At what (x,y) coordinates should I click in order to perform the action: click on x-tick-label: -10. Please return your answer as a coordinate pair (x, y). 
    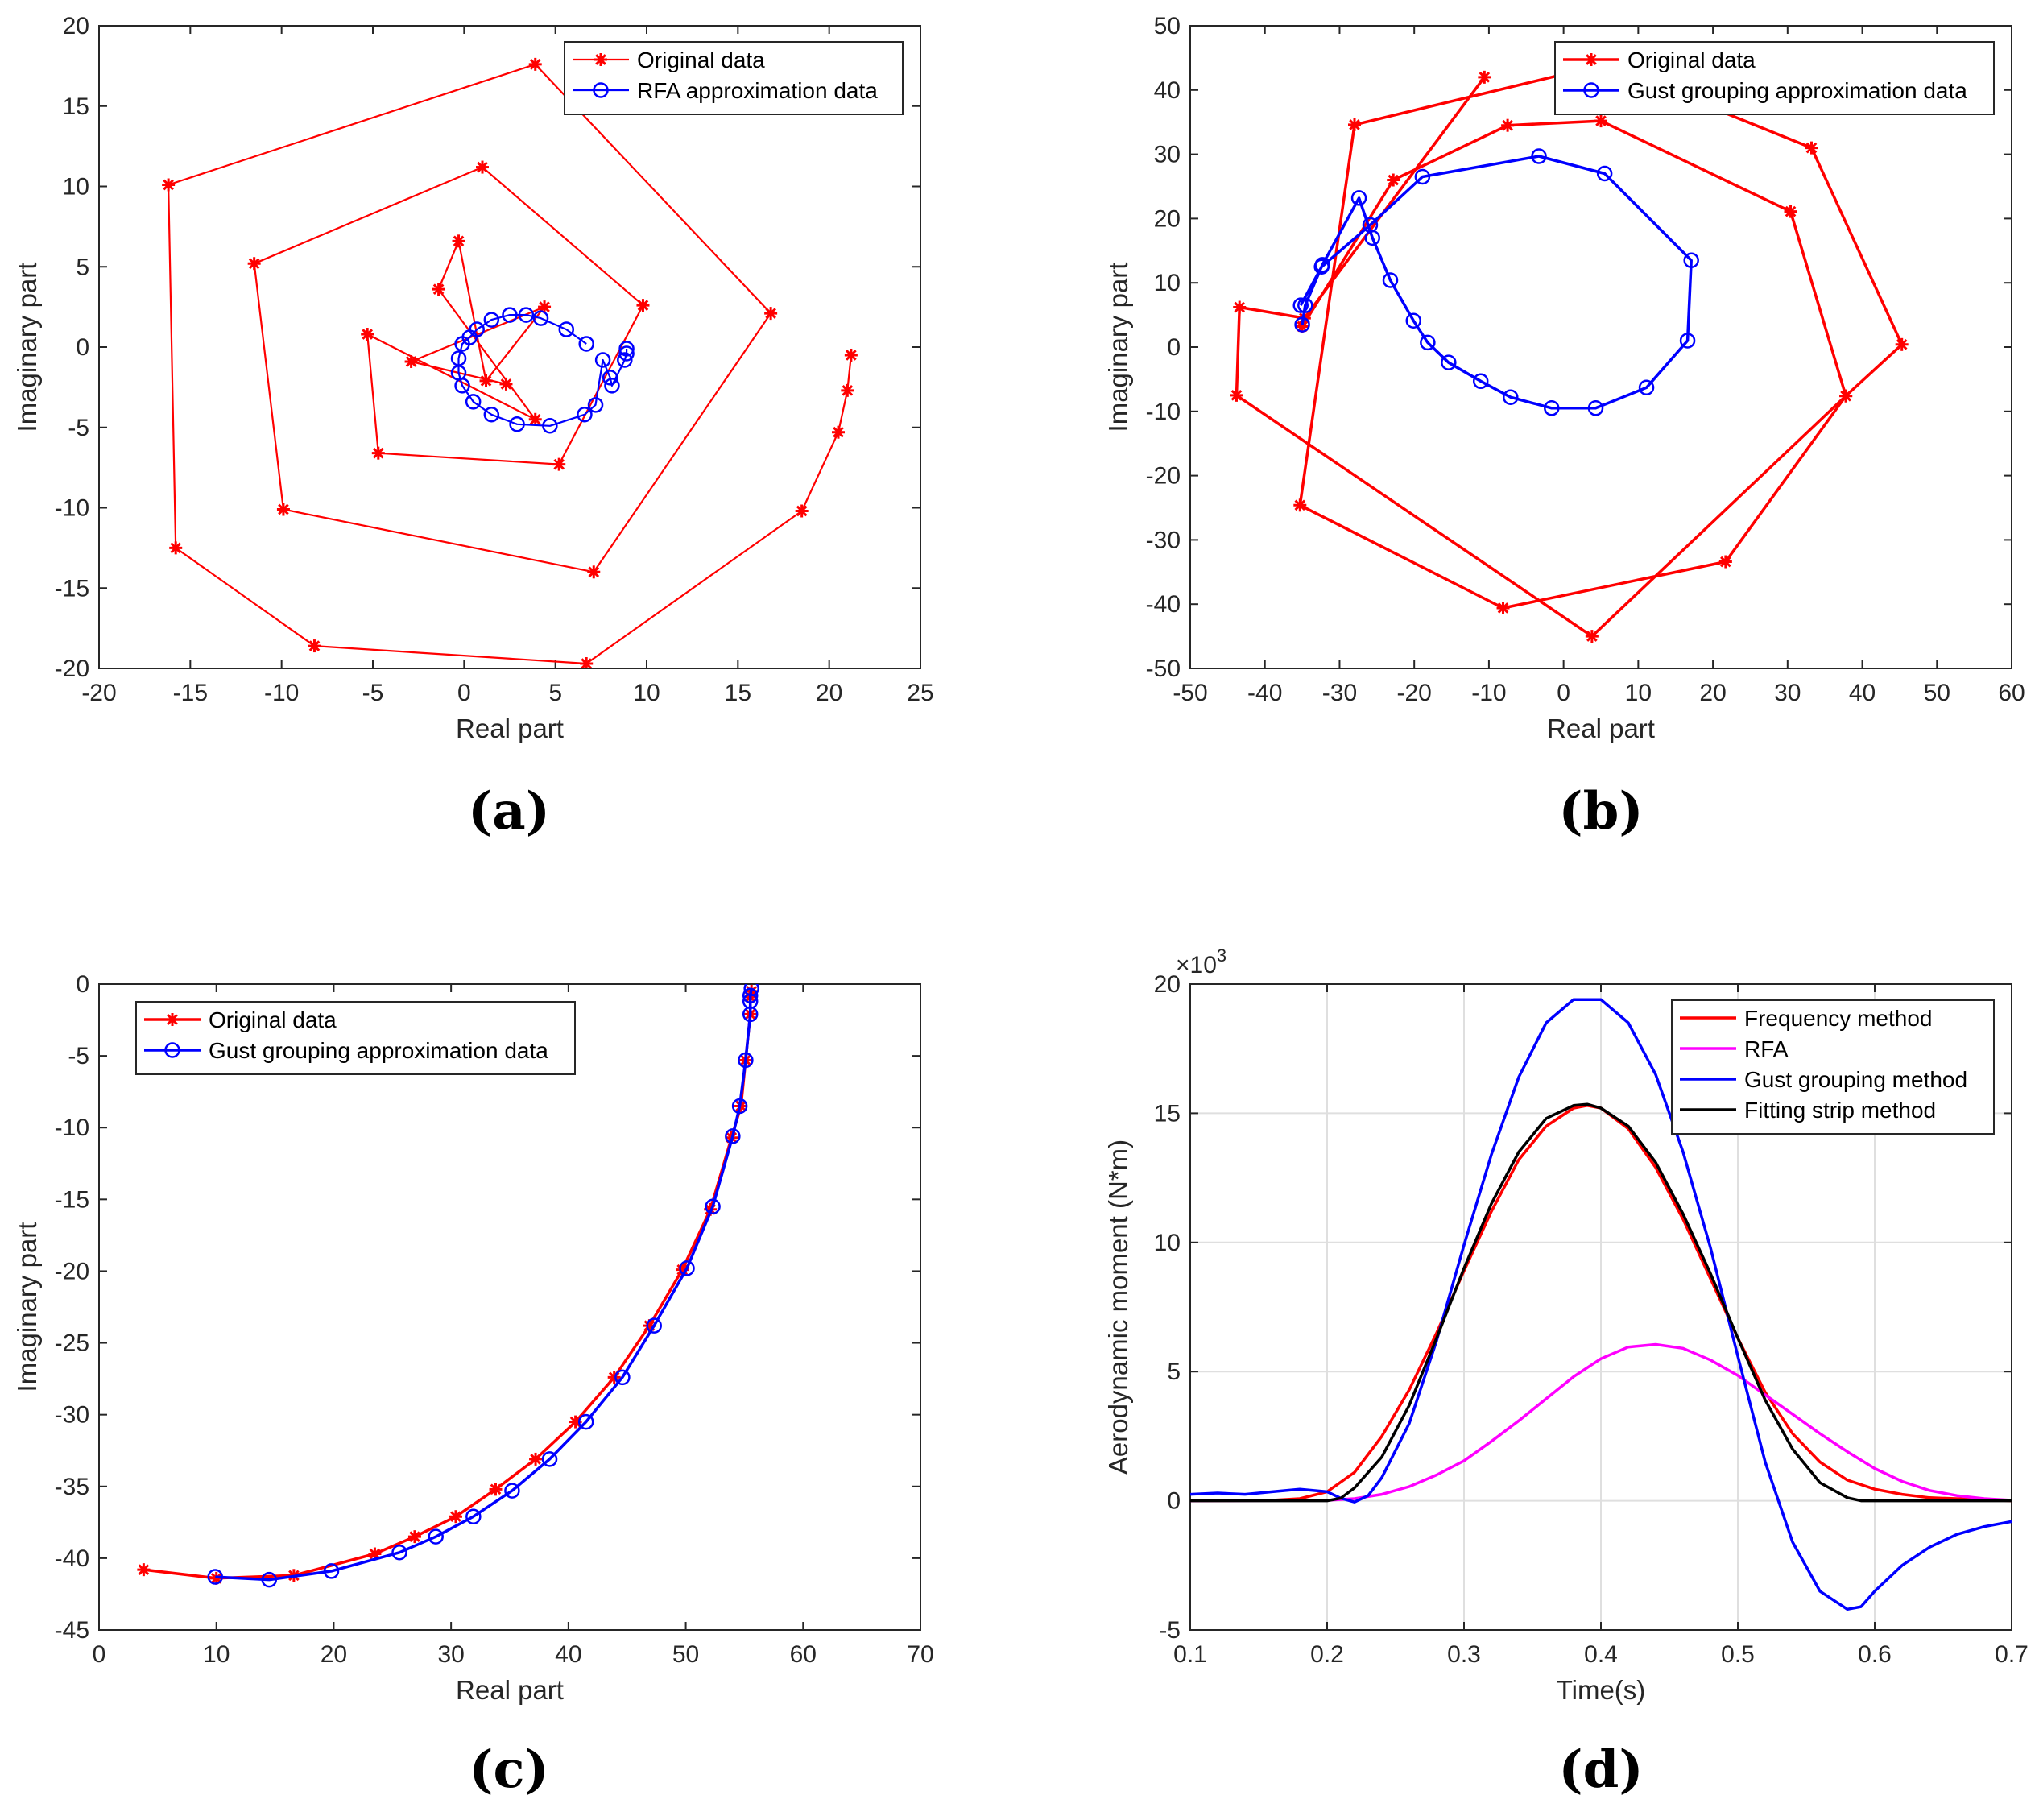
    Looking at the image, I should click on (281, 693).